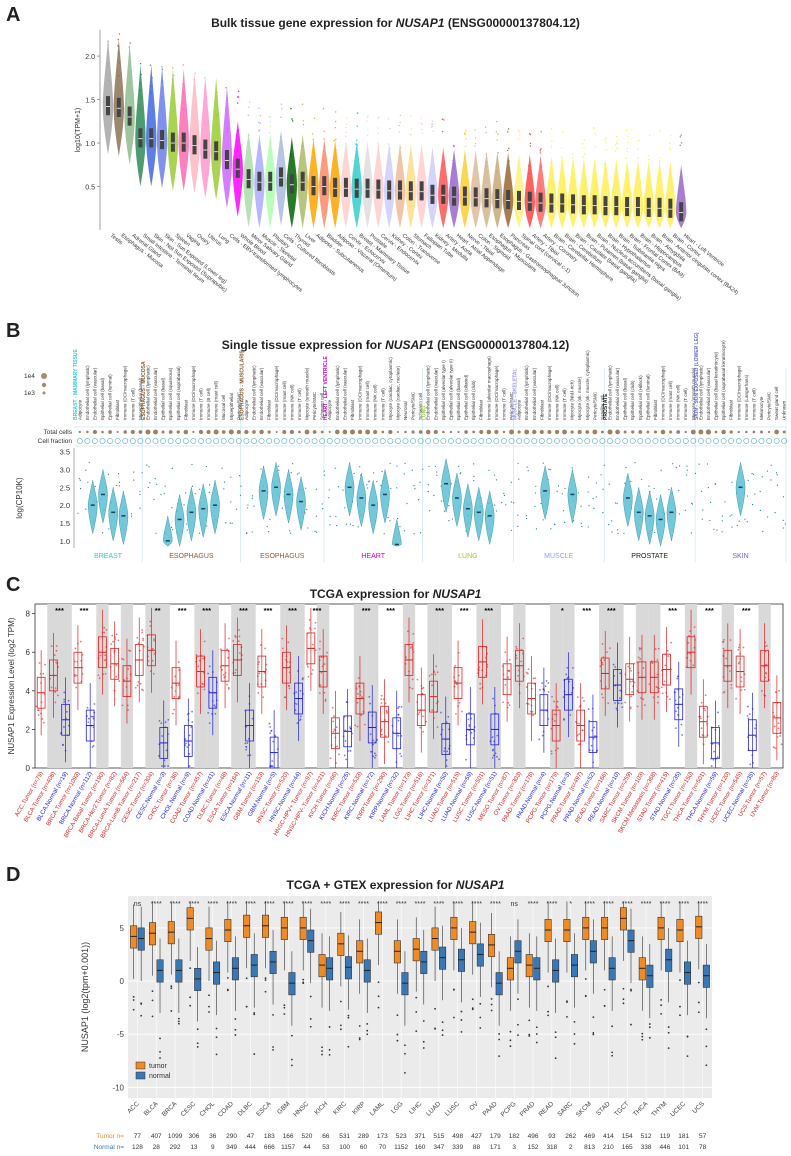 The image size is (791, 1156). What do you see at coordinates (303, 23) in the screenshot?
I see `panel-a-title-text: Bulk tissue gene expression for` at bounding box center [303, 23].